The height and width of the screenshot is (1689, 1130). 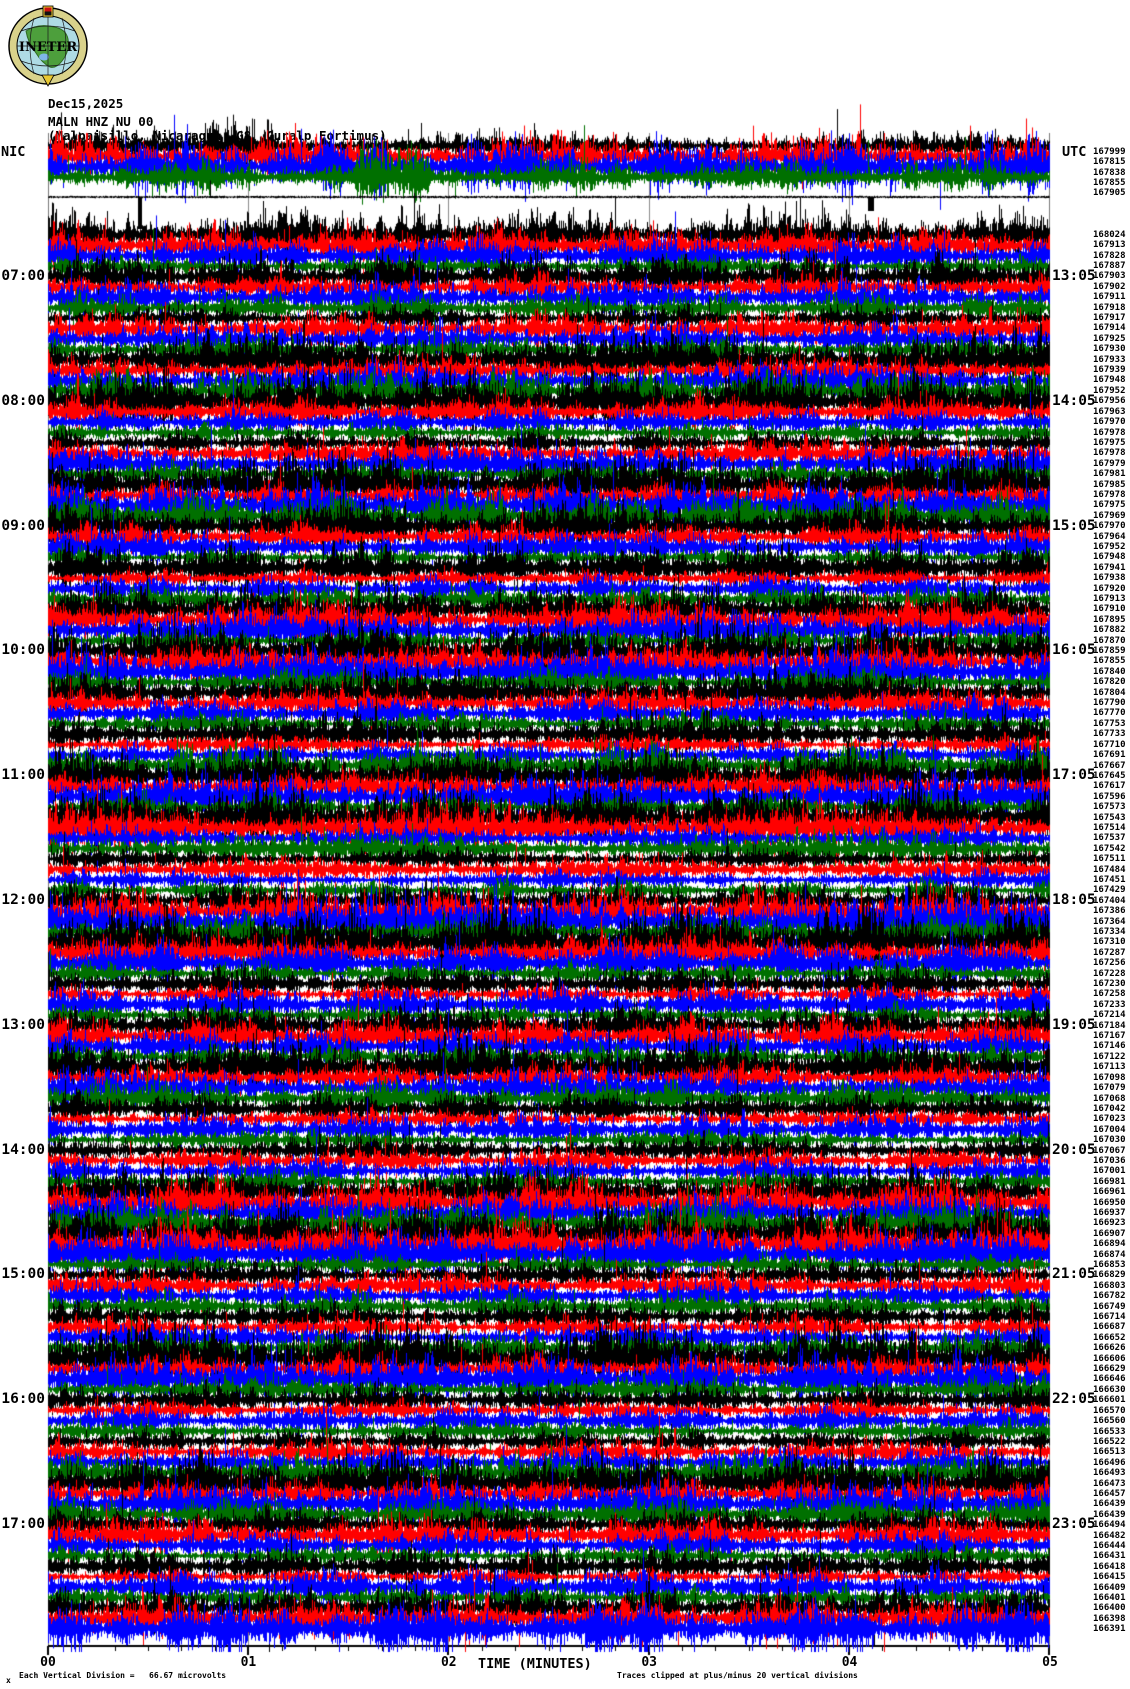 I want to click on logo-pin, so click(x=48, y=80).